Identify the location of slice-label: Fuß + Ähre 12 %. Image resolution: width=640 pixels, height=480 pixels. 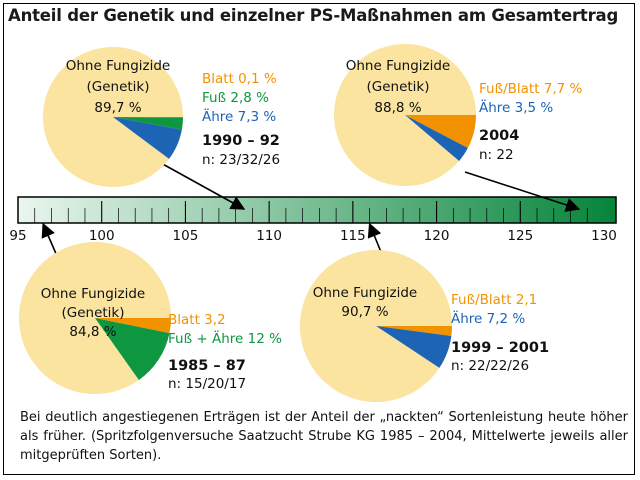
(225, 338).